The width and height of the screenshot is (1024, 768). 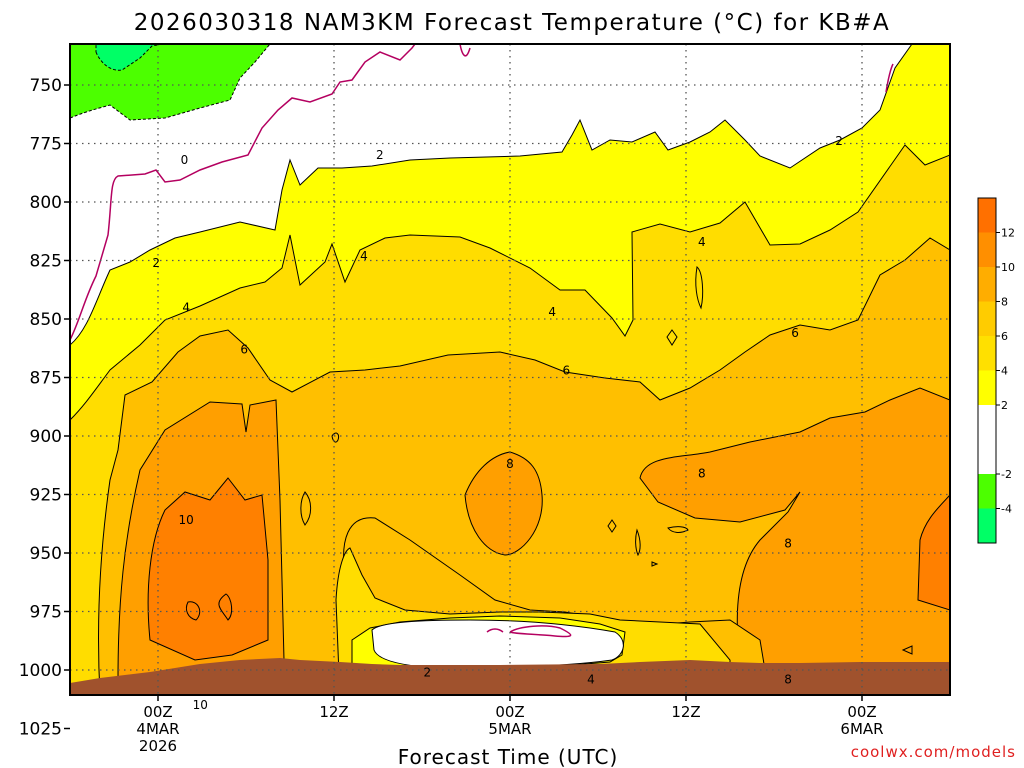 What do you see at coordinates (1006, 474) in the screenshot?
I see `colorbar-tick-label: -2` at bounding box center [1006, 474].